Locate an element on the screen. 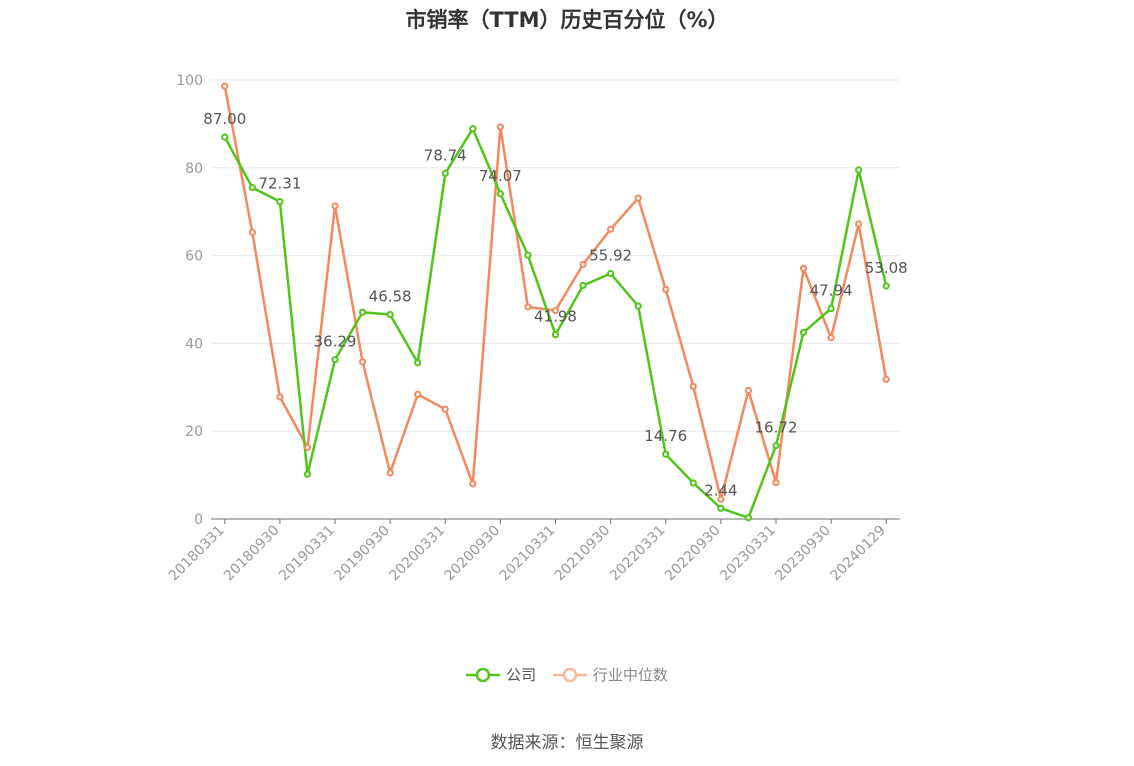  legend-label-industry-median: 行业中位数 is located at coordinates (630, 675).